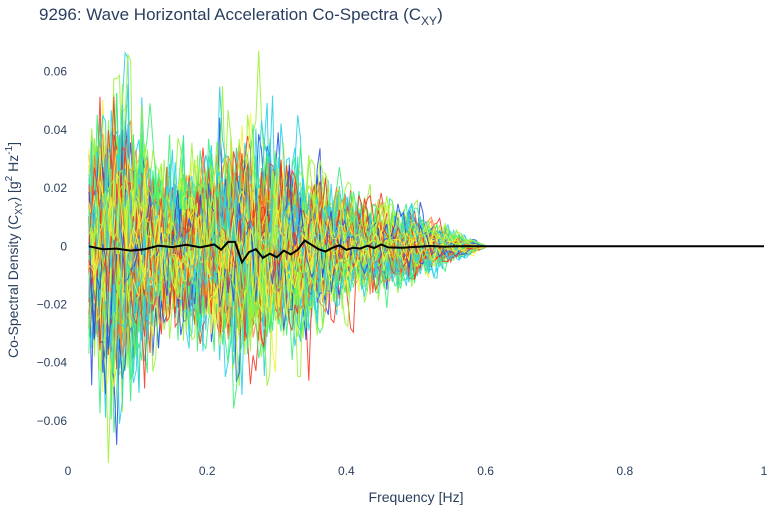 The height and width of the screenshot is (515, 780). Describe the element at coordinates (56, 188) in the screenshot. I see `y-tick-label: 0.02` at that location.